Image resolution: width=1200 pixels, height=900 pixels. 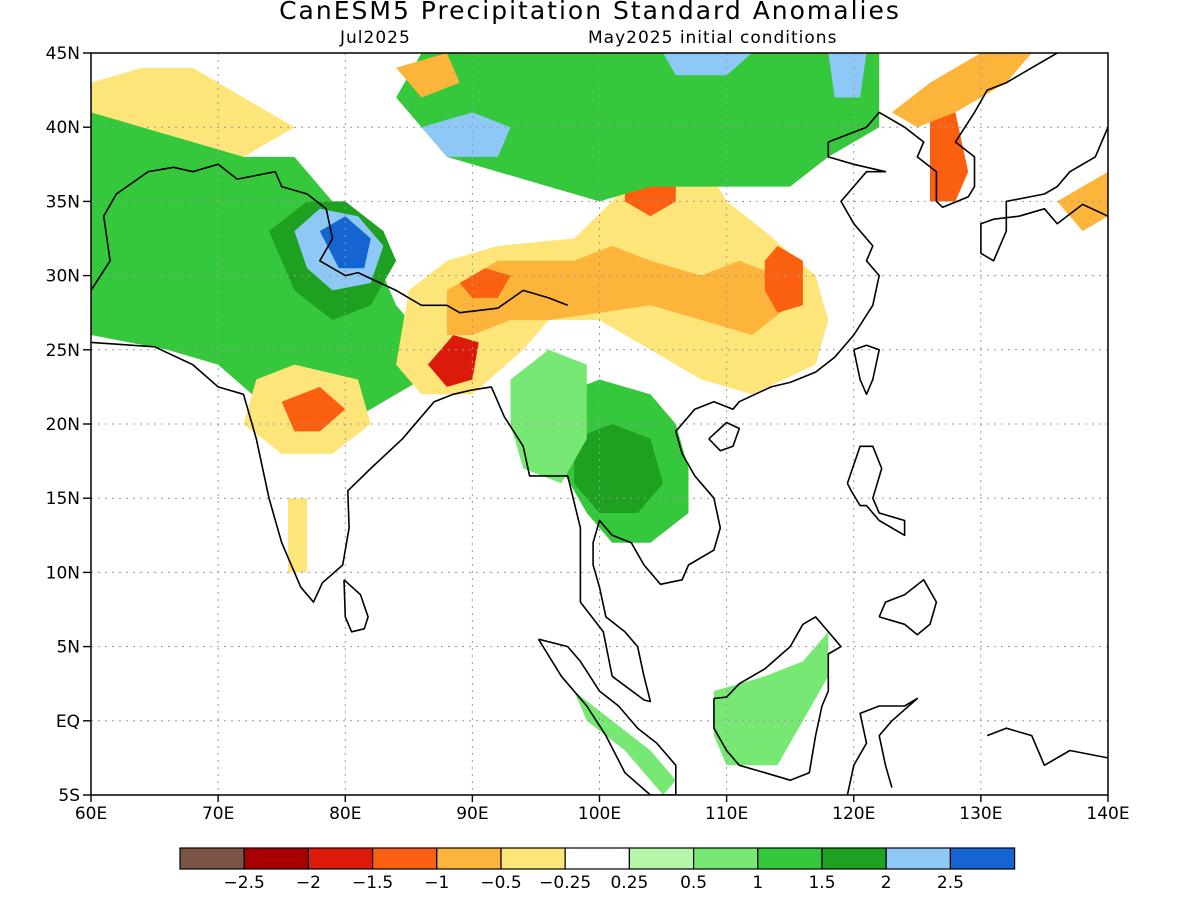 I want to click on colorbar-label: 2.5, so click(x=950, y=883).